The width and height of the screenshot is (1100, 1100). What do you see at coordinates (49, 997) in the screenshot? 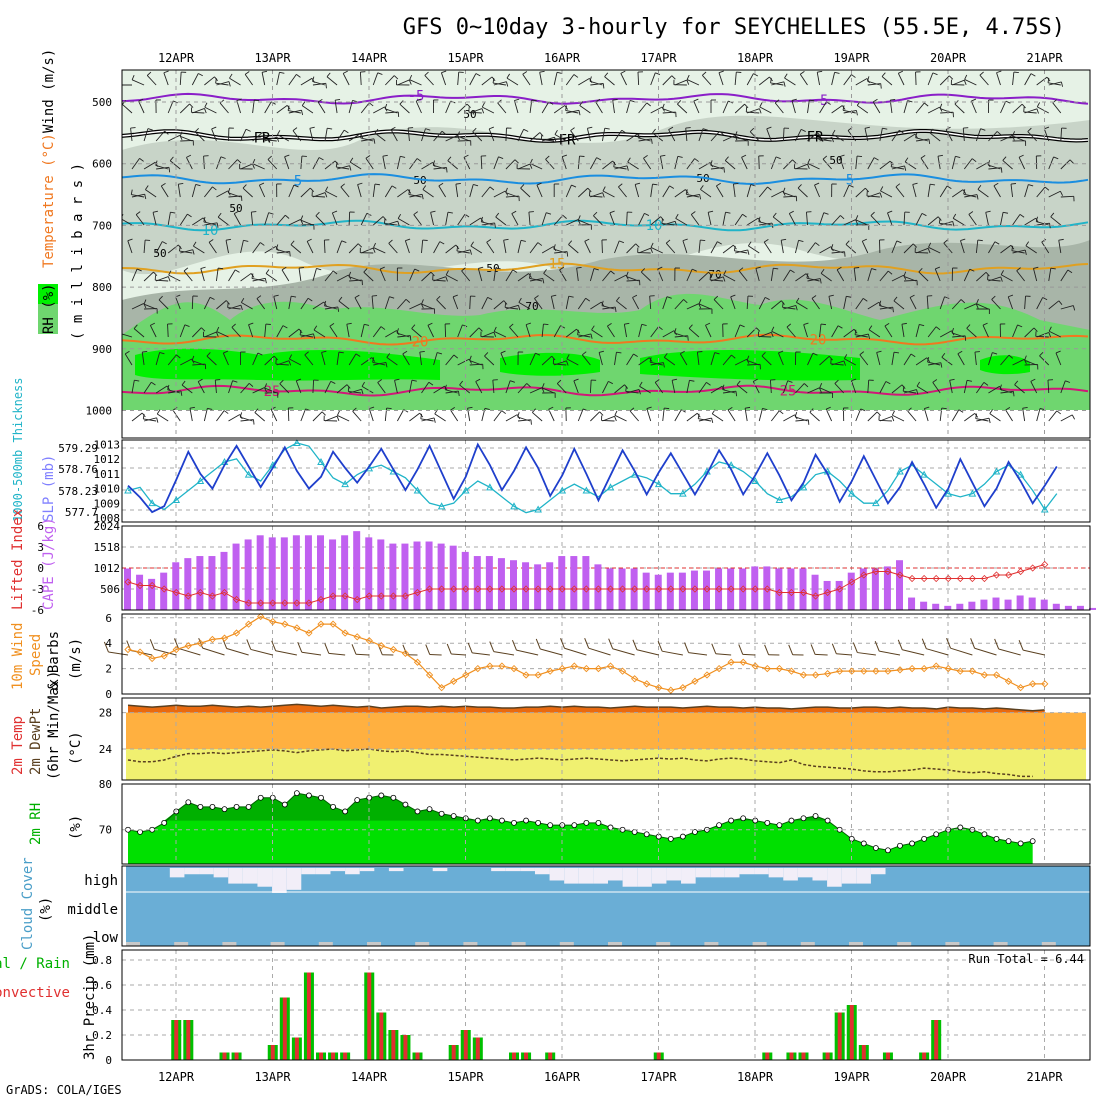
I see `precip-ylabels: Total / Rain Convective 3hr Precip (mm)` at bounding box center [49, 997].